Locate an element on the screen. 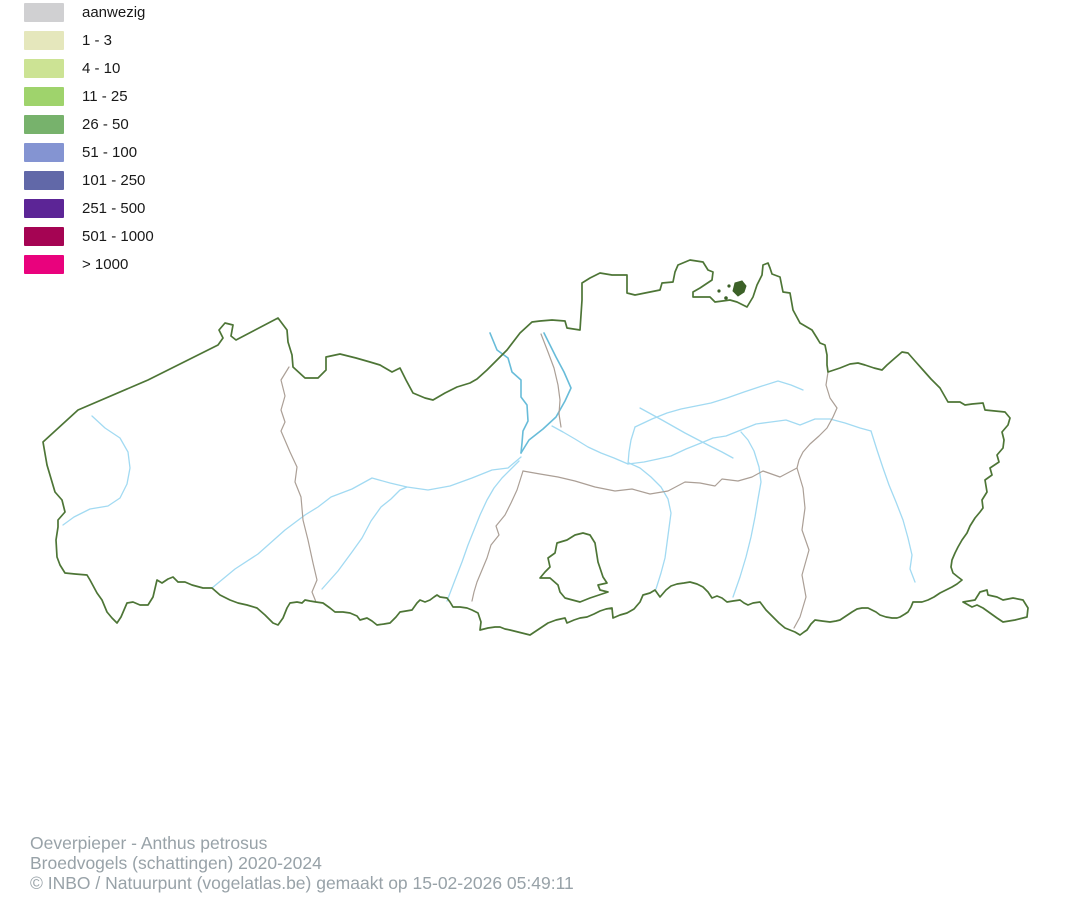 This screenshot has height=900, width=1074. river-sea-scheldt is located at coordinates (546, 393).